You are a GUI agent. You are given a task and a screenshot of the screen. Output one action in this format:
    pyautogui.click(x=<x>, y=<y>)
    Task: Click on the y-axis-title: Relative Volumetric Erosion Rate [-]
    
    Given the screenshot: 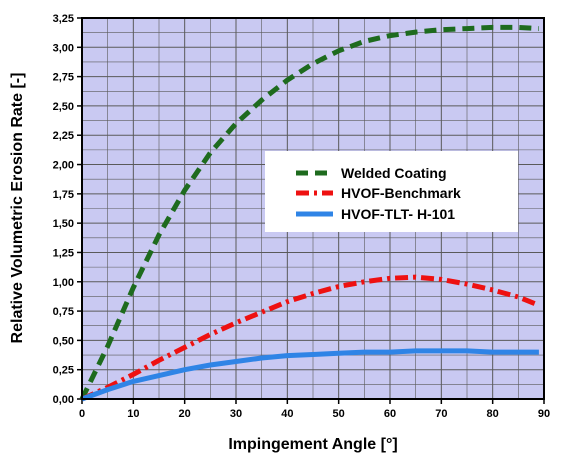 What is the action you would take?
    pyautogui.click(x=17, y=208)
    